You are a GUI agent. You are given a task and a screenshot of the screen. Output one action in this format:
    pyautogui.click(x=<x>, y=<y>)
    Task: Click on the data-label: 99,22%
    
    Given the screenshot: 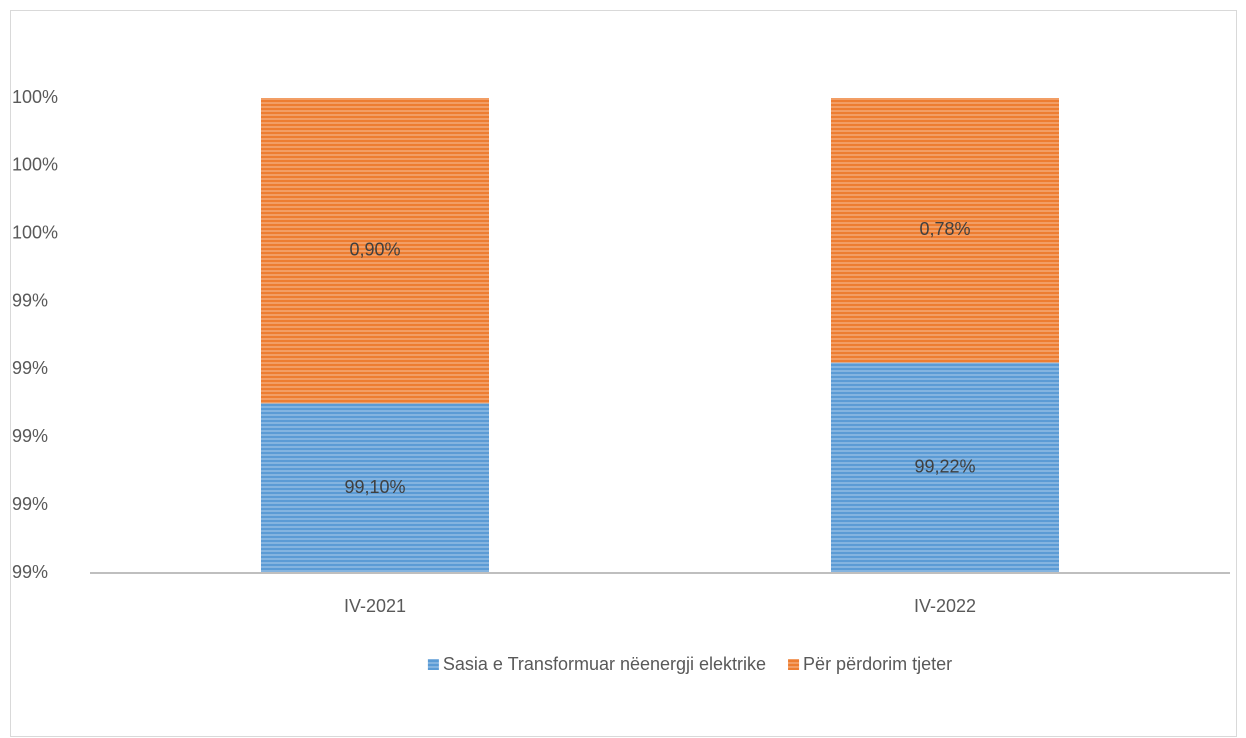 What is the action you would take?
    pyautogui.click(x=944, y=467)
    